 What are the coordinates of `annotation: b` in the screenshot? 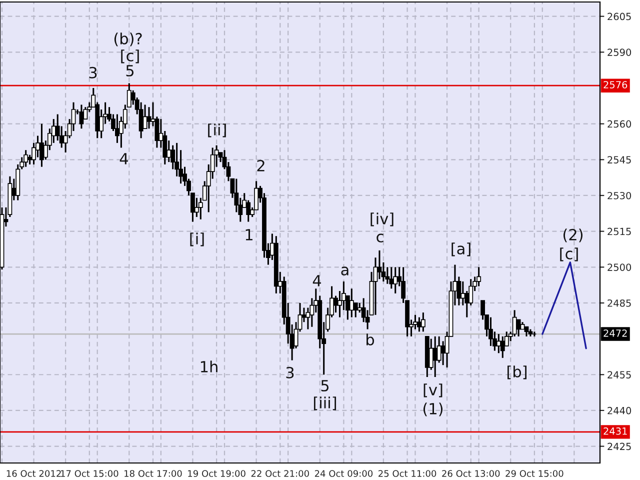 It's located at (370, 340).